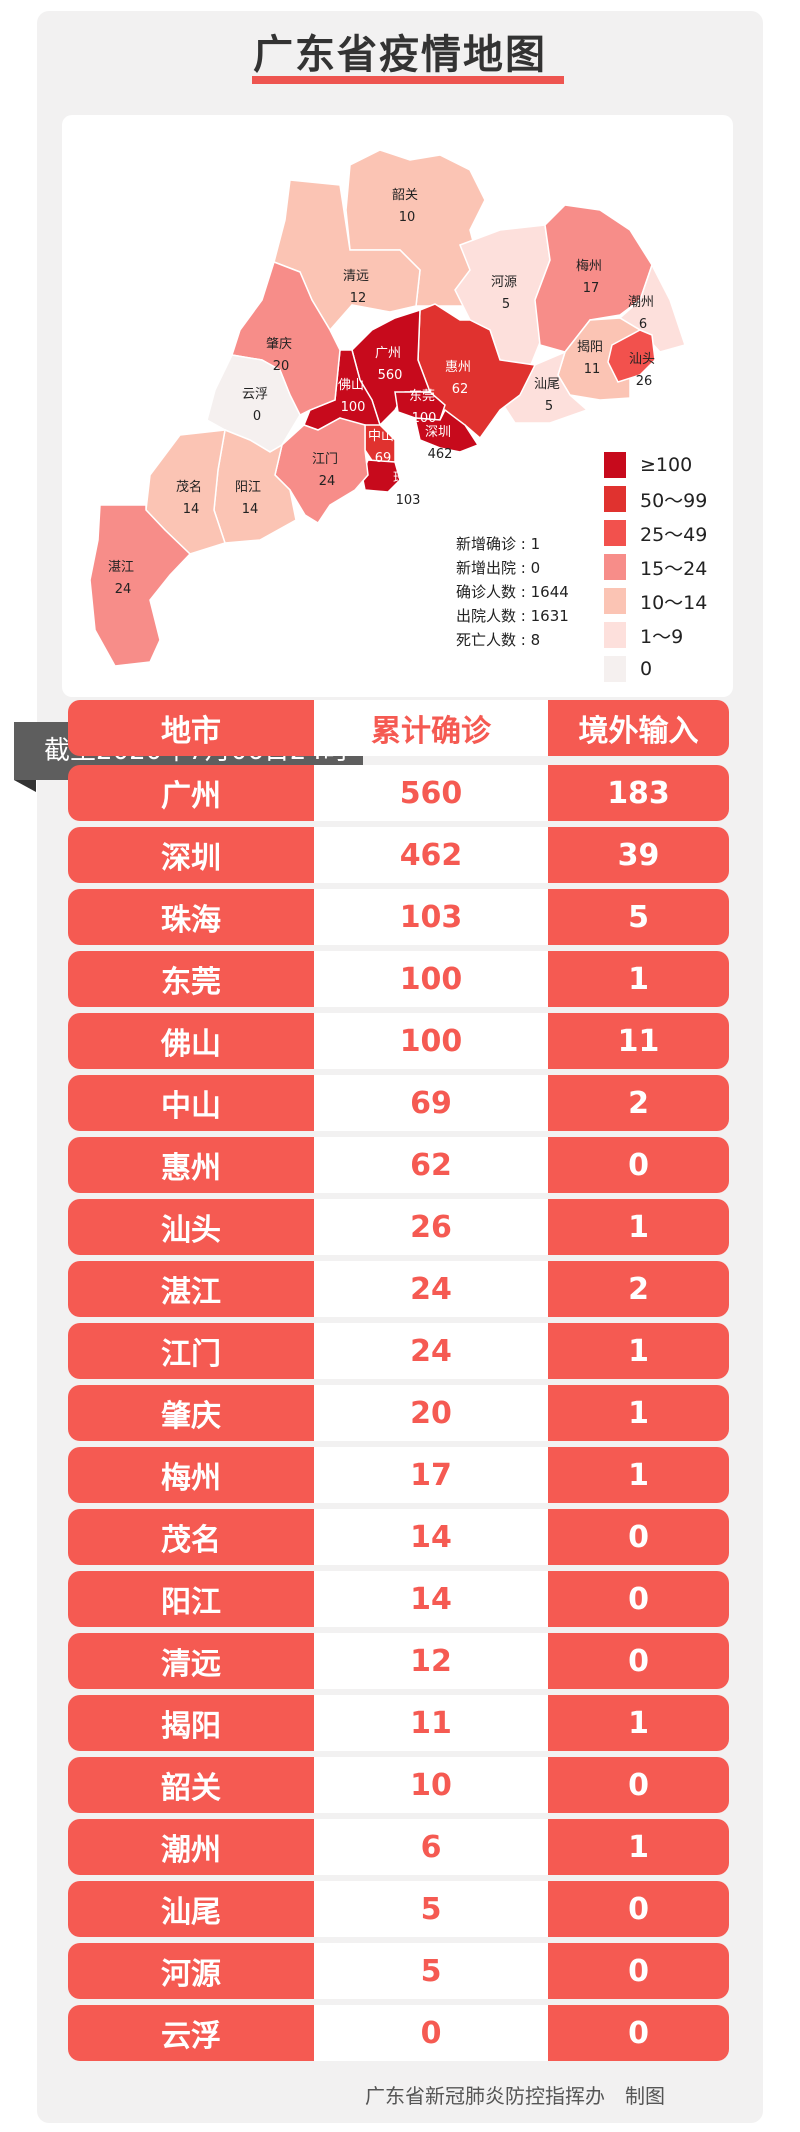  I want to click on stat-value: 0, so click(535, 568).